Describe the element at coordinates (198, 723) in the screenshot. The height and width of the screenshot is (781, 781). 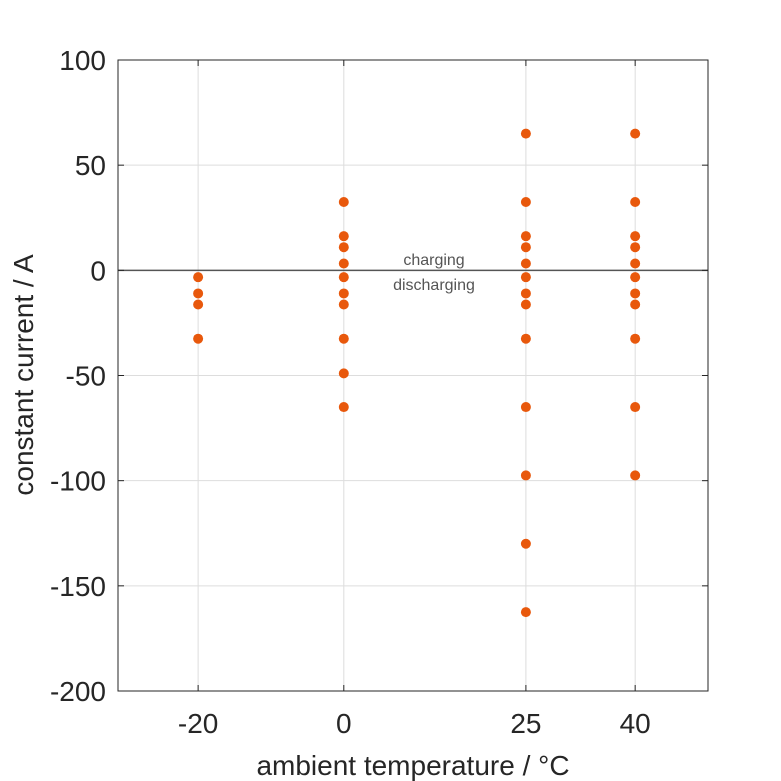
I see `x-tick-label: -20` at that location.